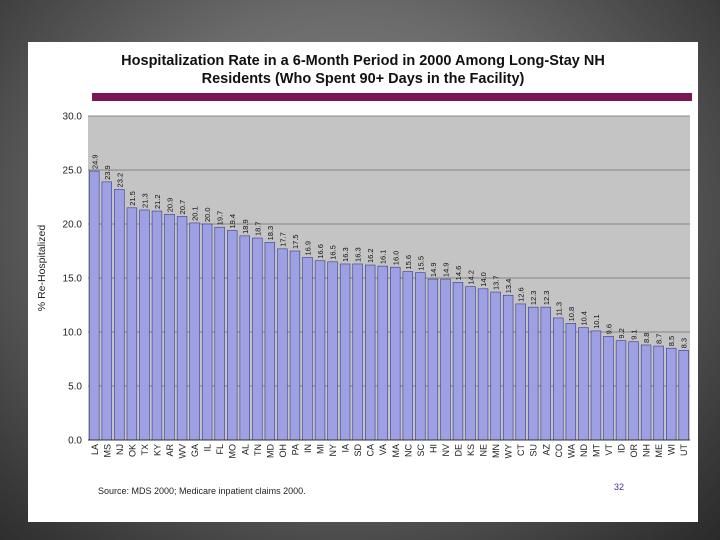 The height and width of the screenshot is (540, 720). Describe the element at coordinates (258, 450) in the screenshot. I see `x-tick-label: TN` at that location.